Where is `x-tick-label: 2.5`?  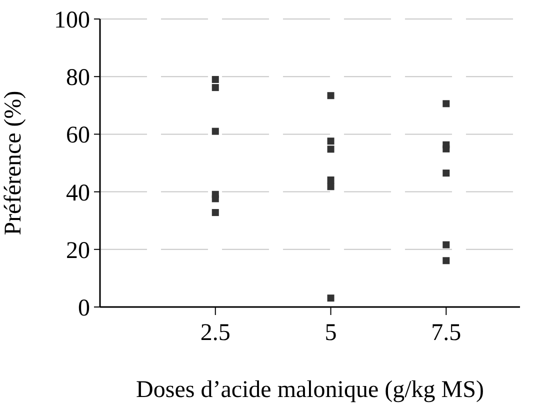 x-tick-label: 2.5 is located at coordinates (215, 333).